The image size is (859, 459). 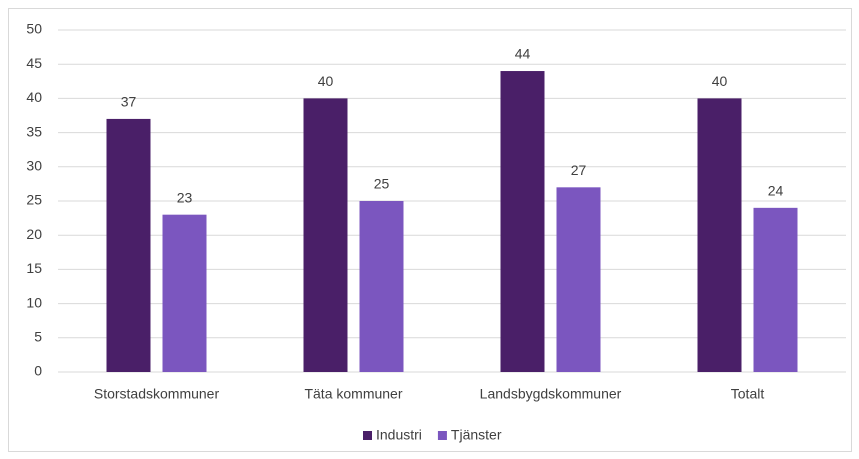 I want to click on data-label: 24, so click(x=776, y=191).